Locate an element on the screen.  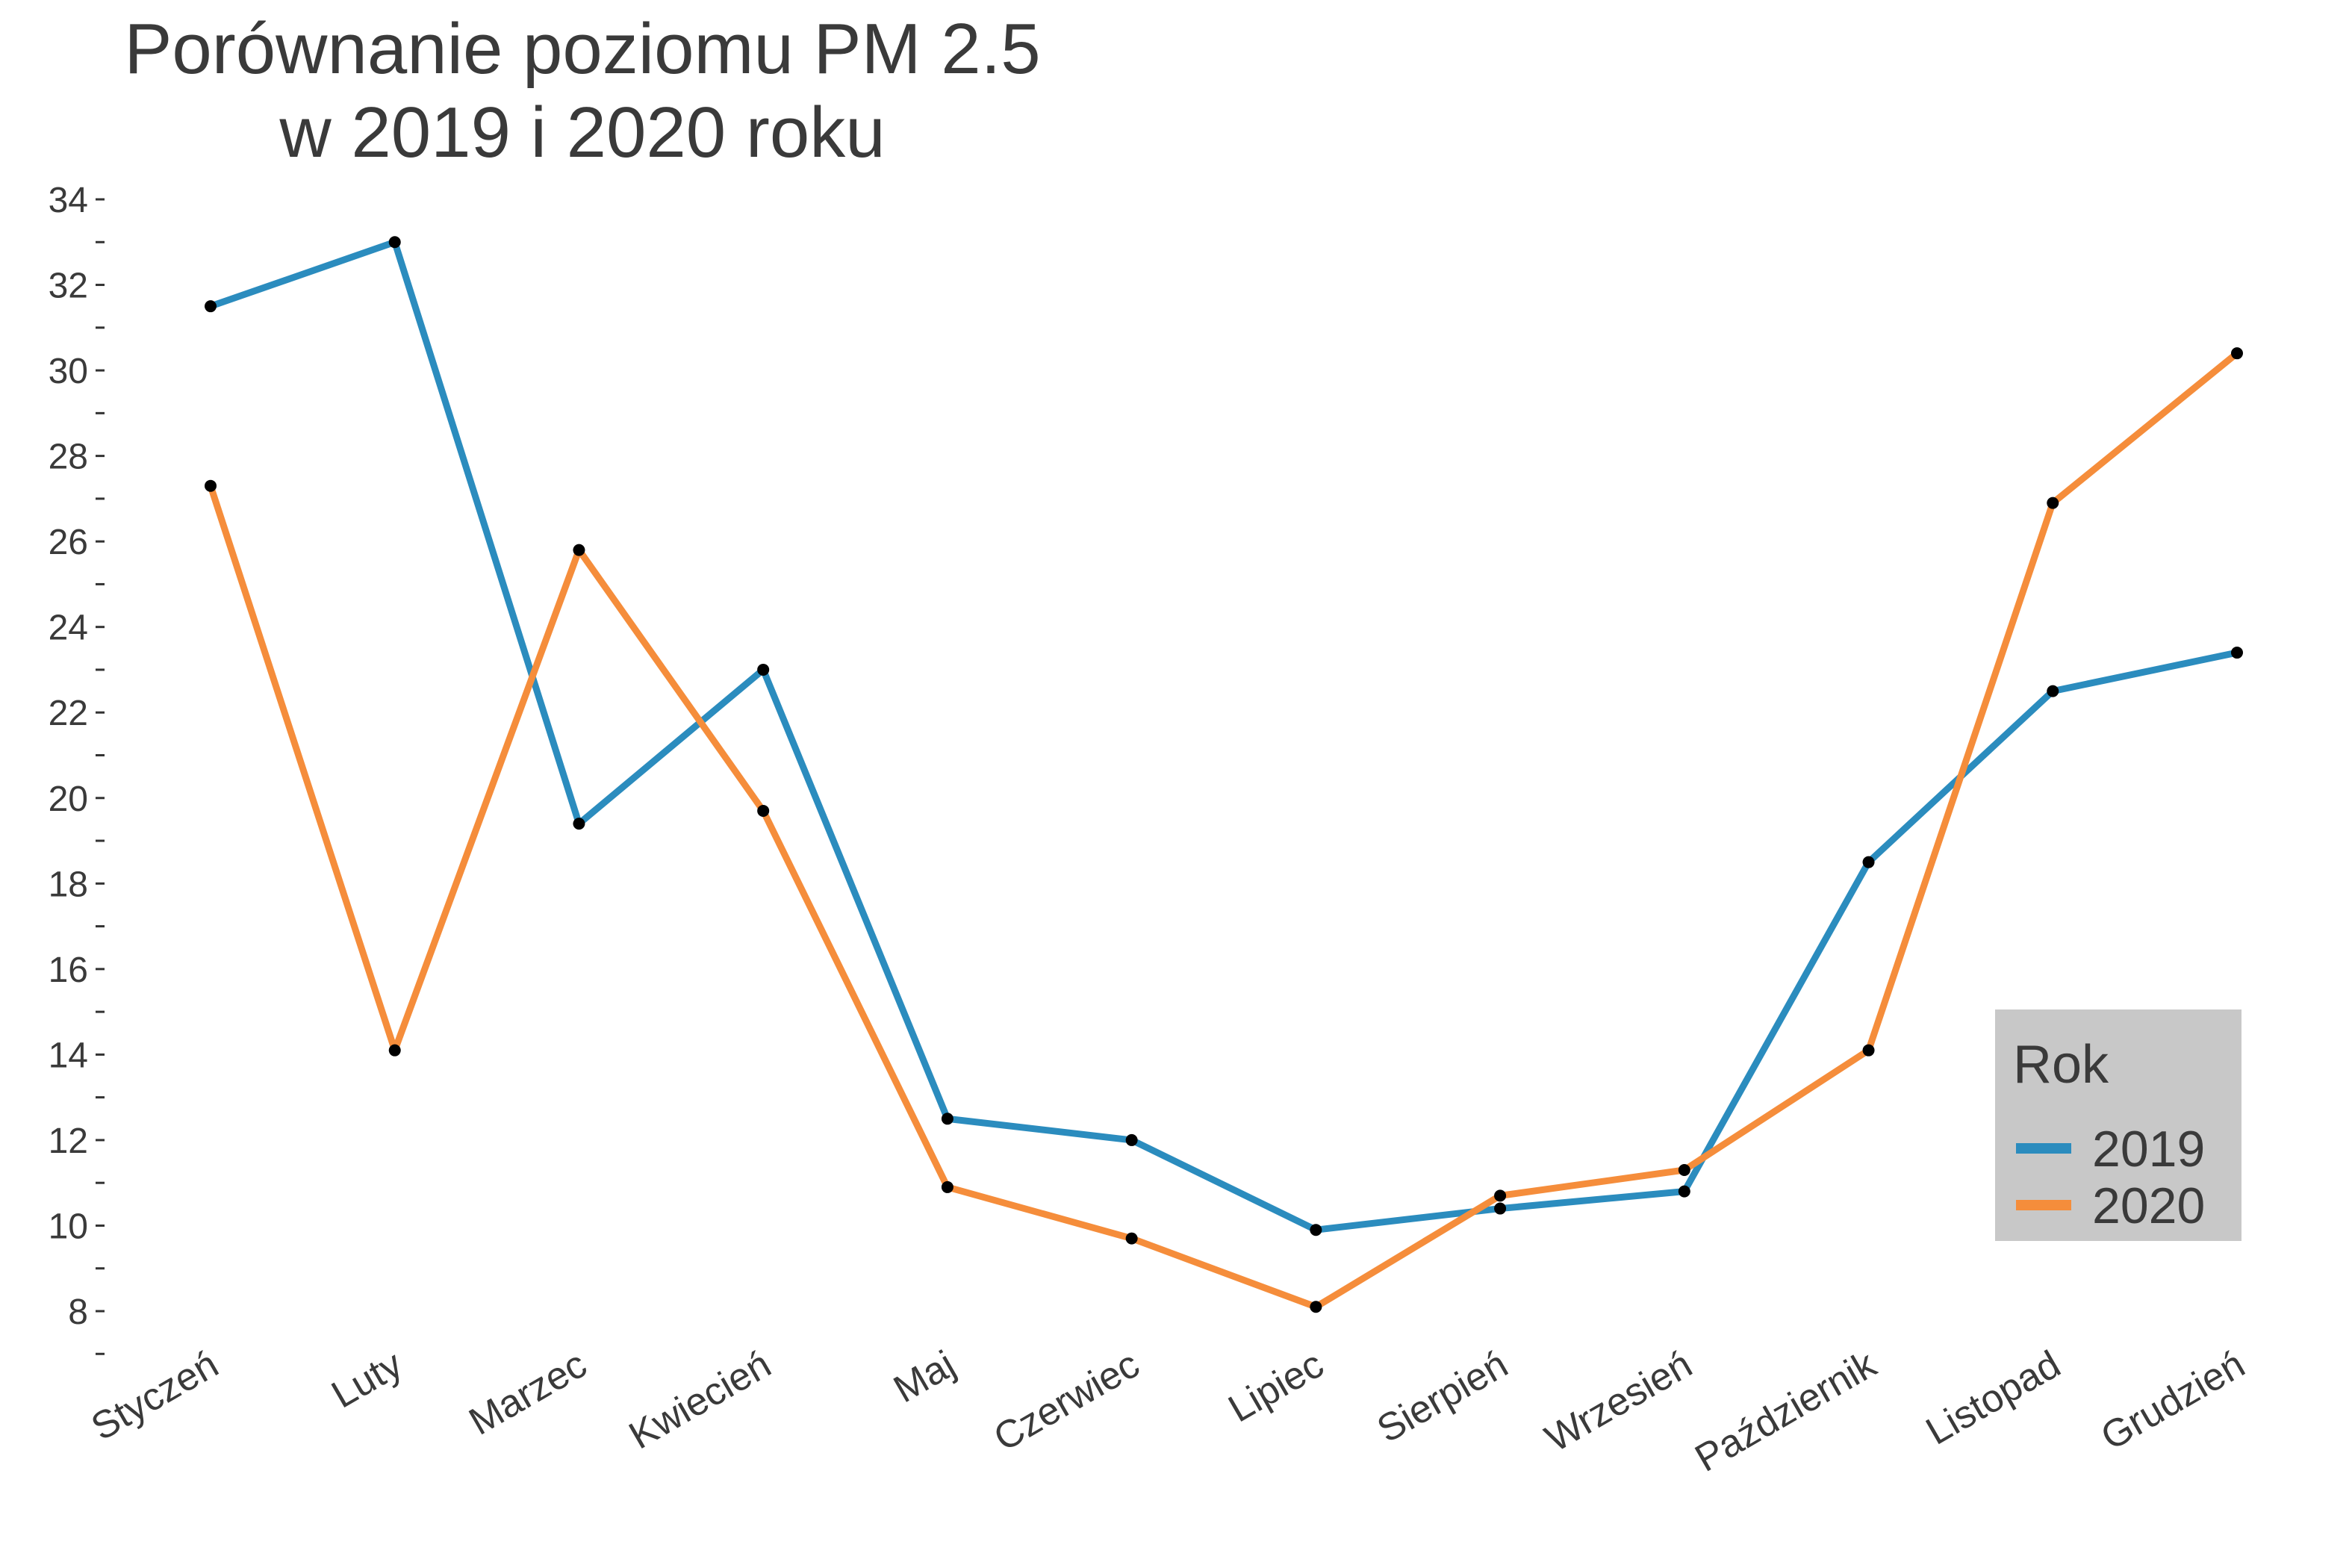
legend-title: Rok is located at coordinates (2061, 1065).